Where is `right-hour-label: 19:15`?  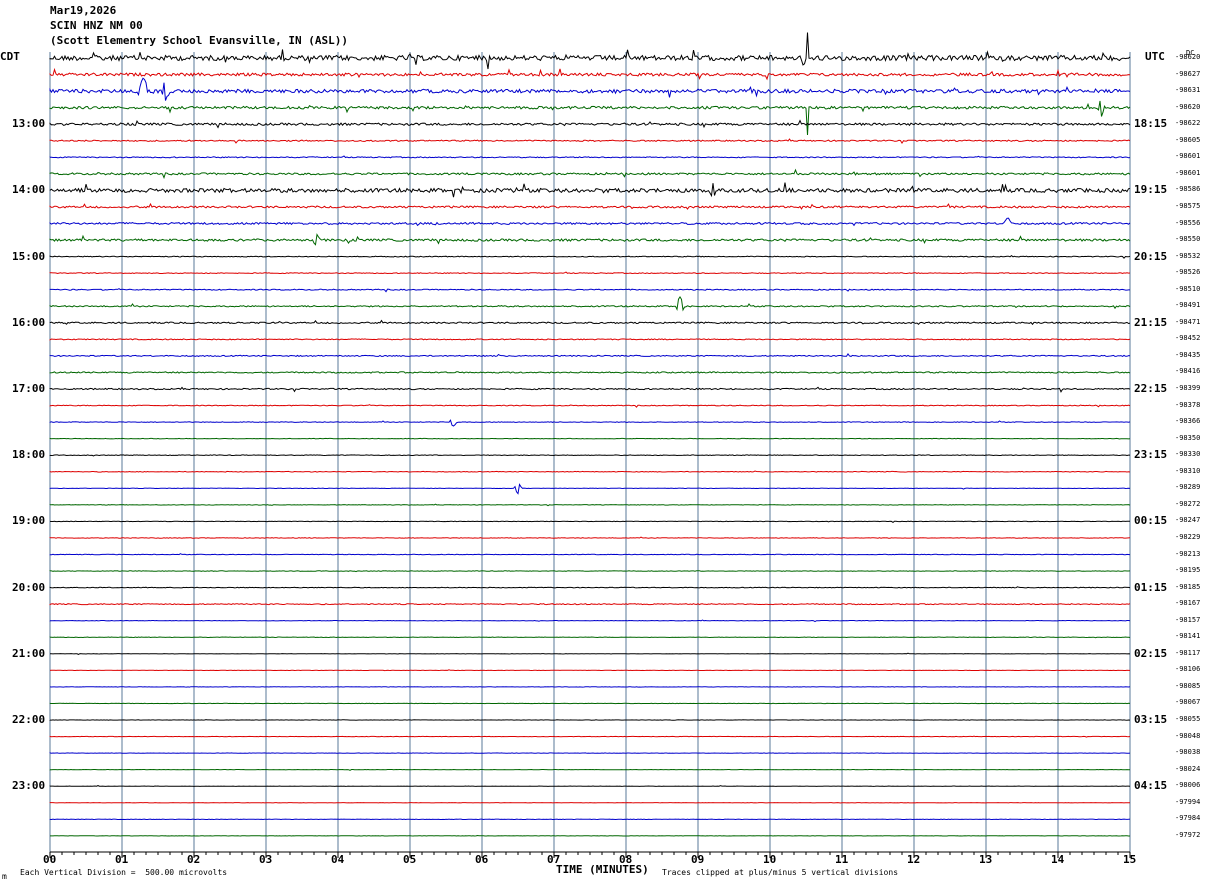 right-hour-label: 19:15 is located at coordinates (1151, 190).